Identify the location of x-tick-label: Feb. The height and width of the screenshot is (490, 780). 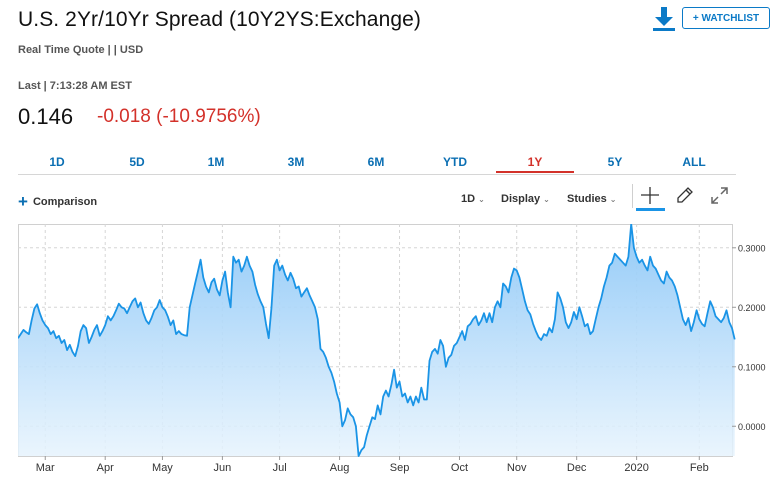
(699, 468).